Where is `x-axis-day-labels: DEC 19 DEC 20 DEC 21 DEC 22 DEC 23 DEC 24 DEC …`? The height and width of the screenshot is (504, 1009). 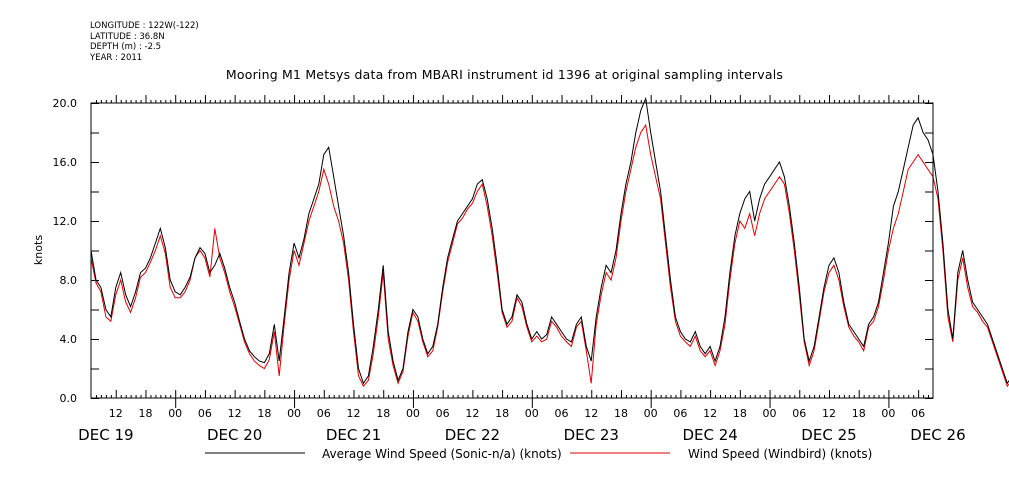 x-axis-day-labels: DEC 19 DEC 20 DEC 21 DEC 22 DEC 23 DEC 24 DEC … is located at coordinates (521, 435).